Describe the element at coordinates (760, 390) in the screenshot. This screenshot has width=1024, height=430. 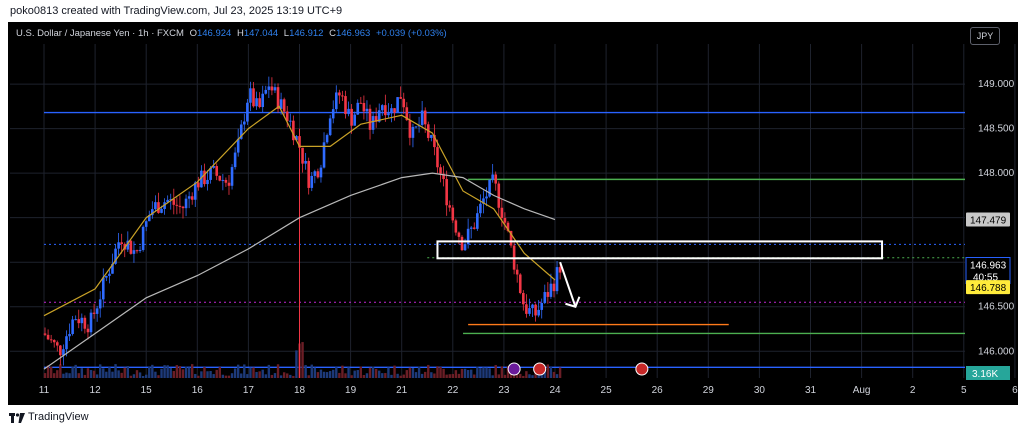
I see `time-tick-label: 30` at that location.